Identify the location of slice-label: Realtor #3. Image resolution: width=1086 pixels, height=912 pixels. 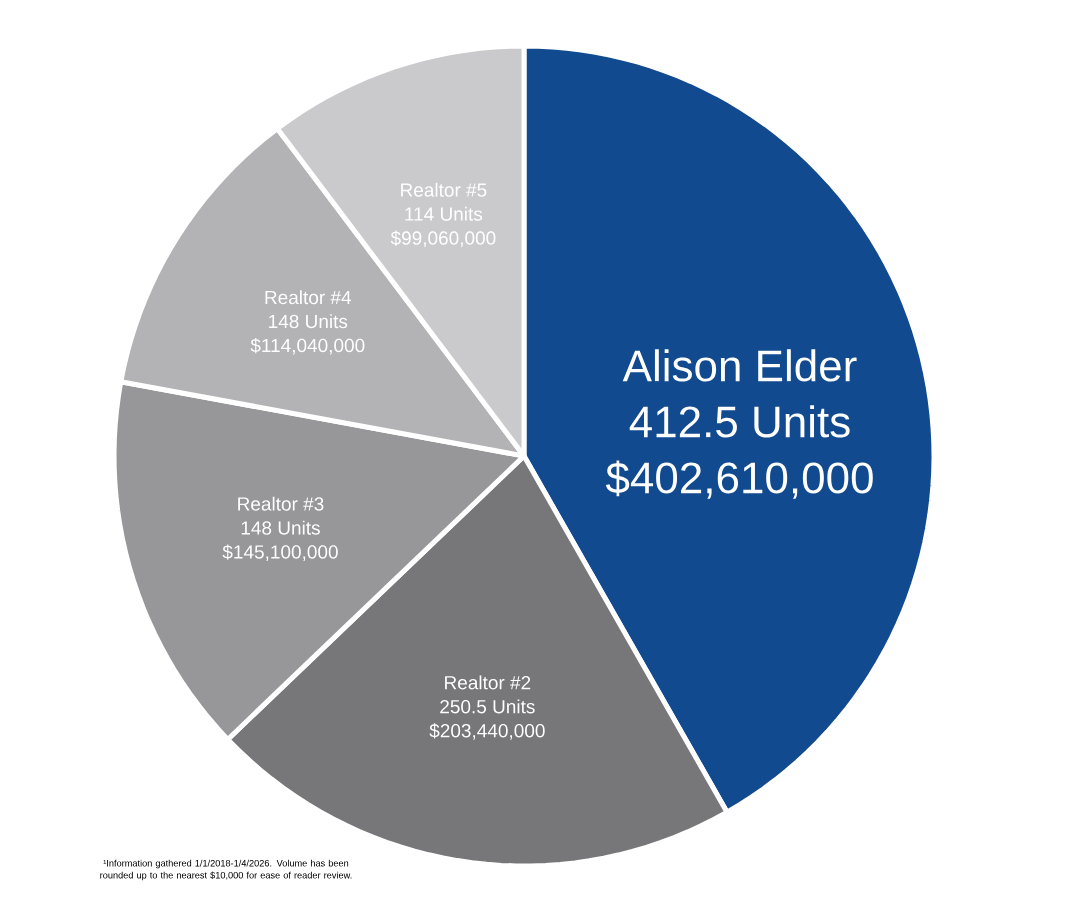
(281, 503).